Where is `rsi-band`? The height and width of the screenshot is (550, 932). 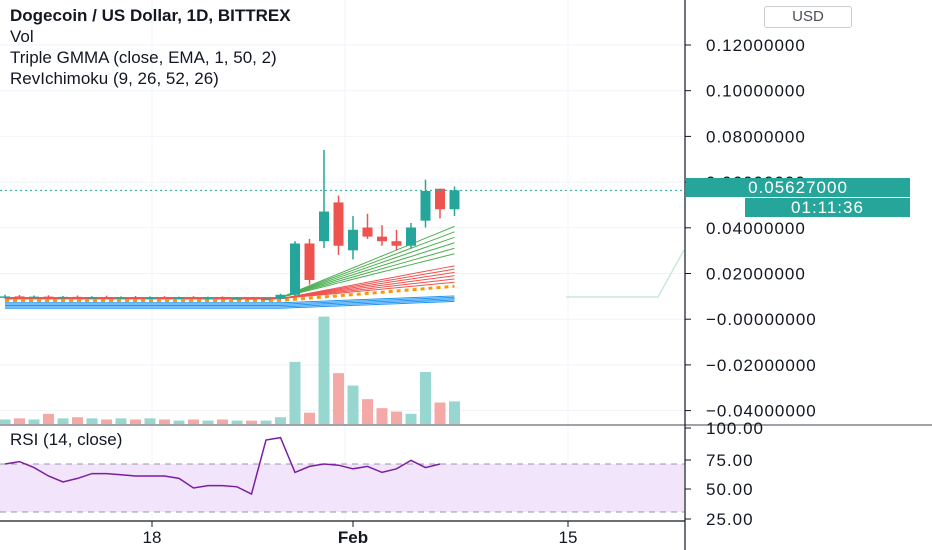 rsi-band is located at coordinates (342, 488).